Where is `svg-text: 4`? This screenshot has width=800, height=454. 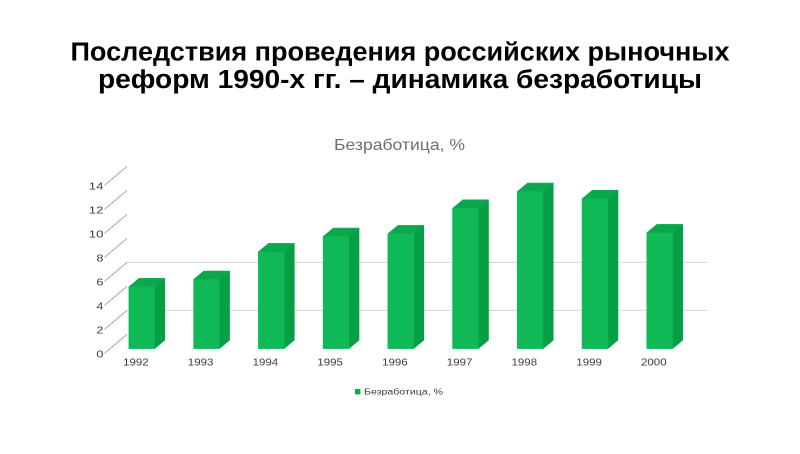
svg-text: 4 is located at coordinates (100, 307).